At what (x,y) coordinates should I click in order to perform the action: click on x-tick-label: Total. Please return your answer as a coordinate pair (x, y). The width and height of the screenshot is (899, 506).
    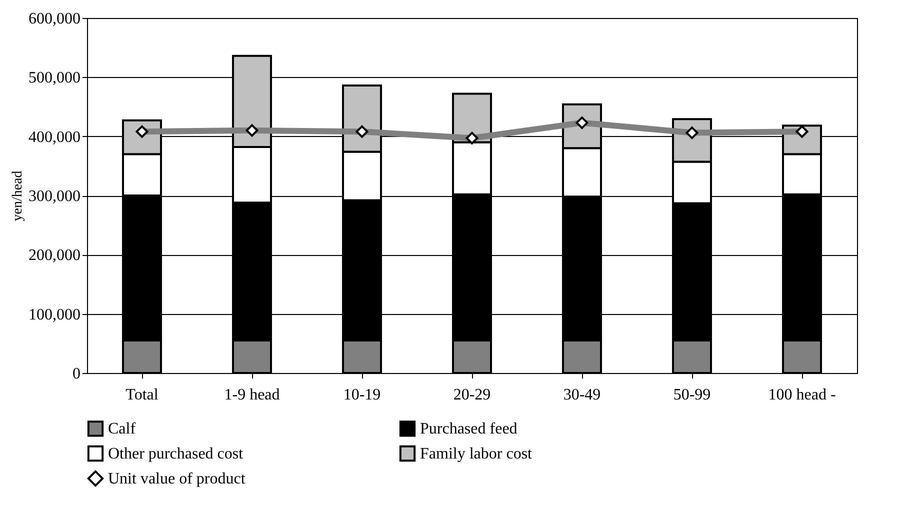
    Looking at the image, I should click on (142, 395).